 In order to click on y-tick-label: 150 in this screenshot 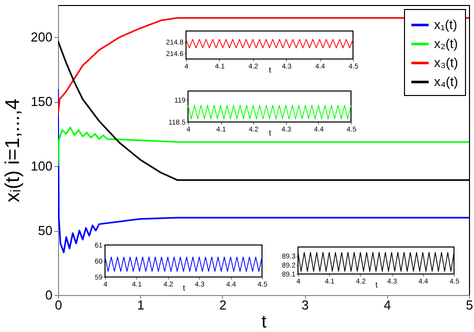, I will do `click(41, 102)`.